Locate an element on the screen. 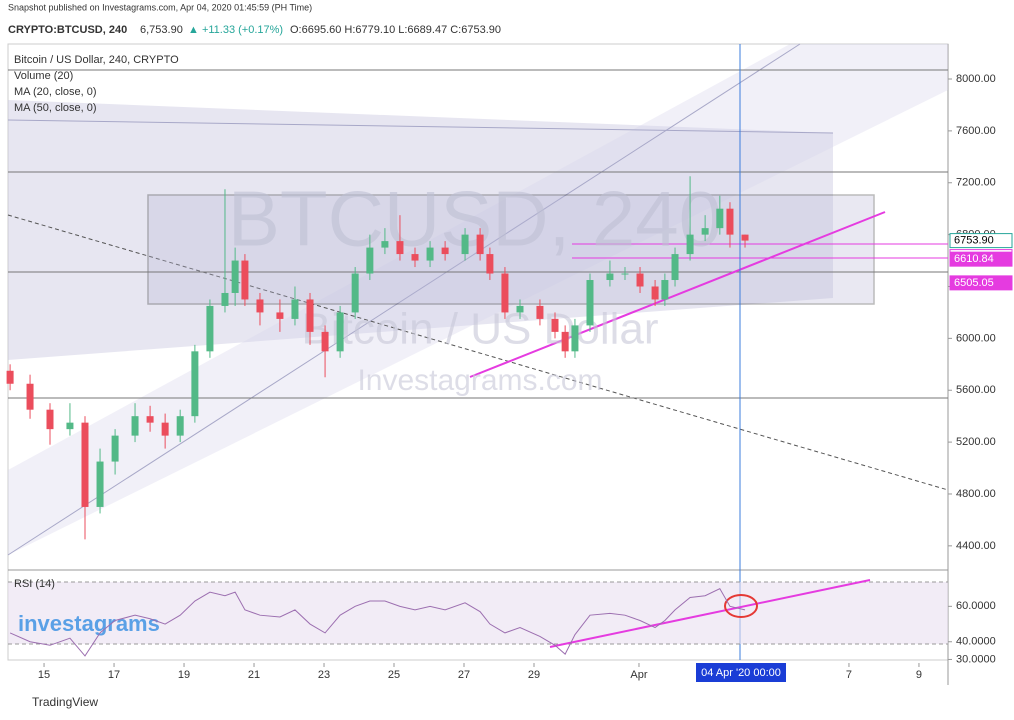  rsi-line is located at coordinates (377, 622).